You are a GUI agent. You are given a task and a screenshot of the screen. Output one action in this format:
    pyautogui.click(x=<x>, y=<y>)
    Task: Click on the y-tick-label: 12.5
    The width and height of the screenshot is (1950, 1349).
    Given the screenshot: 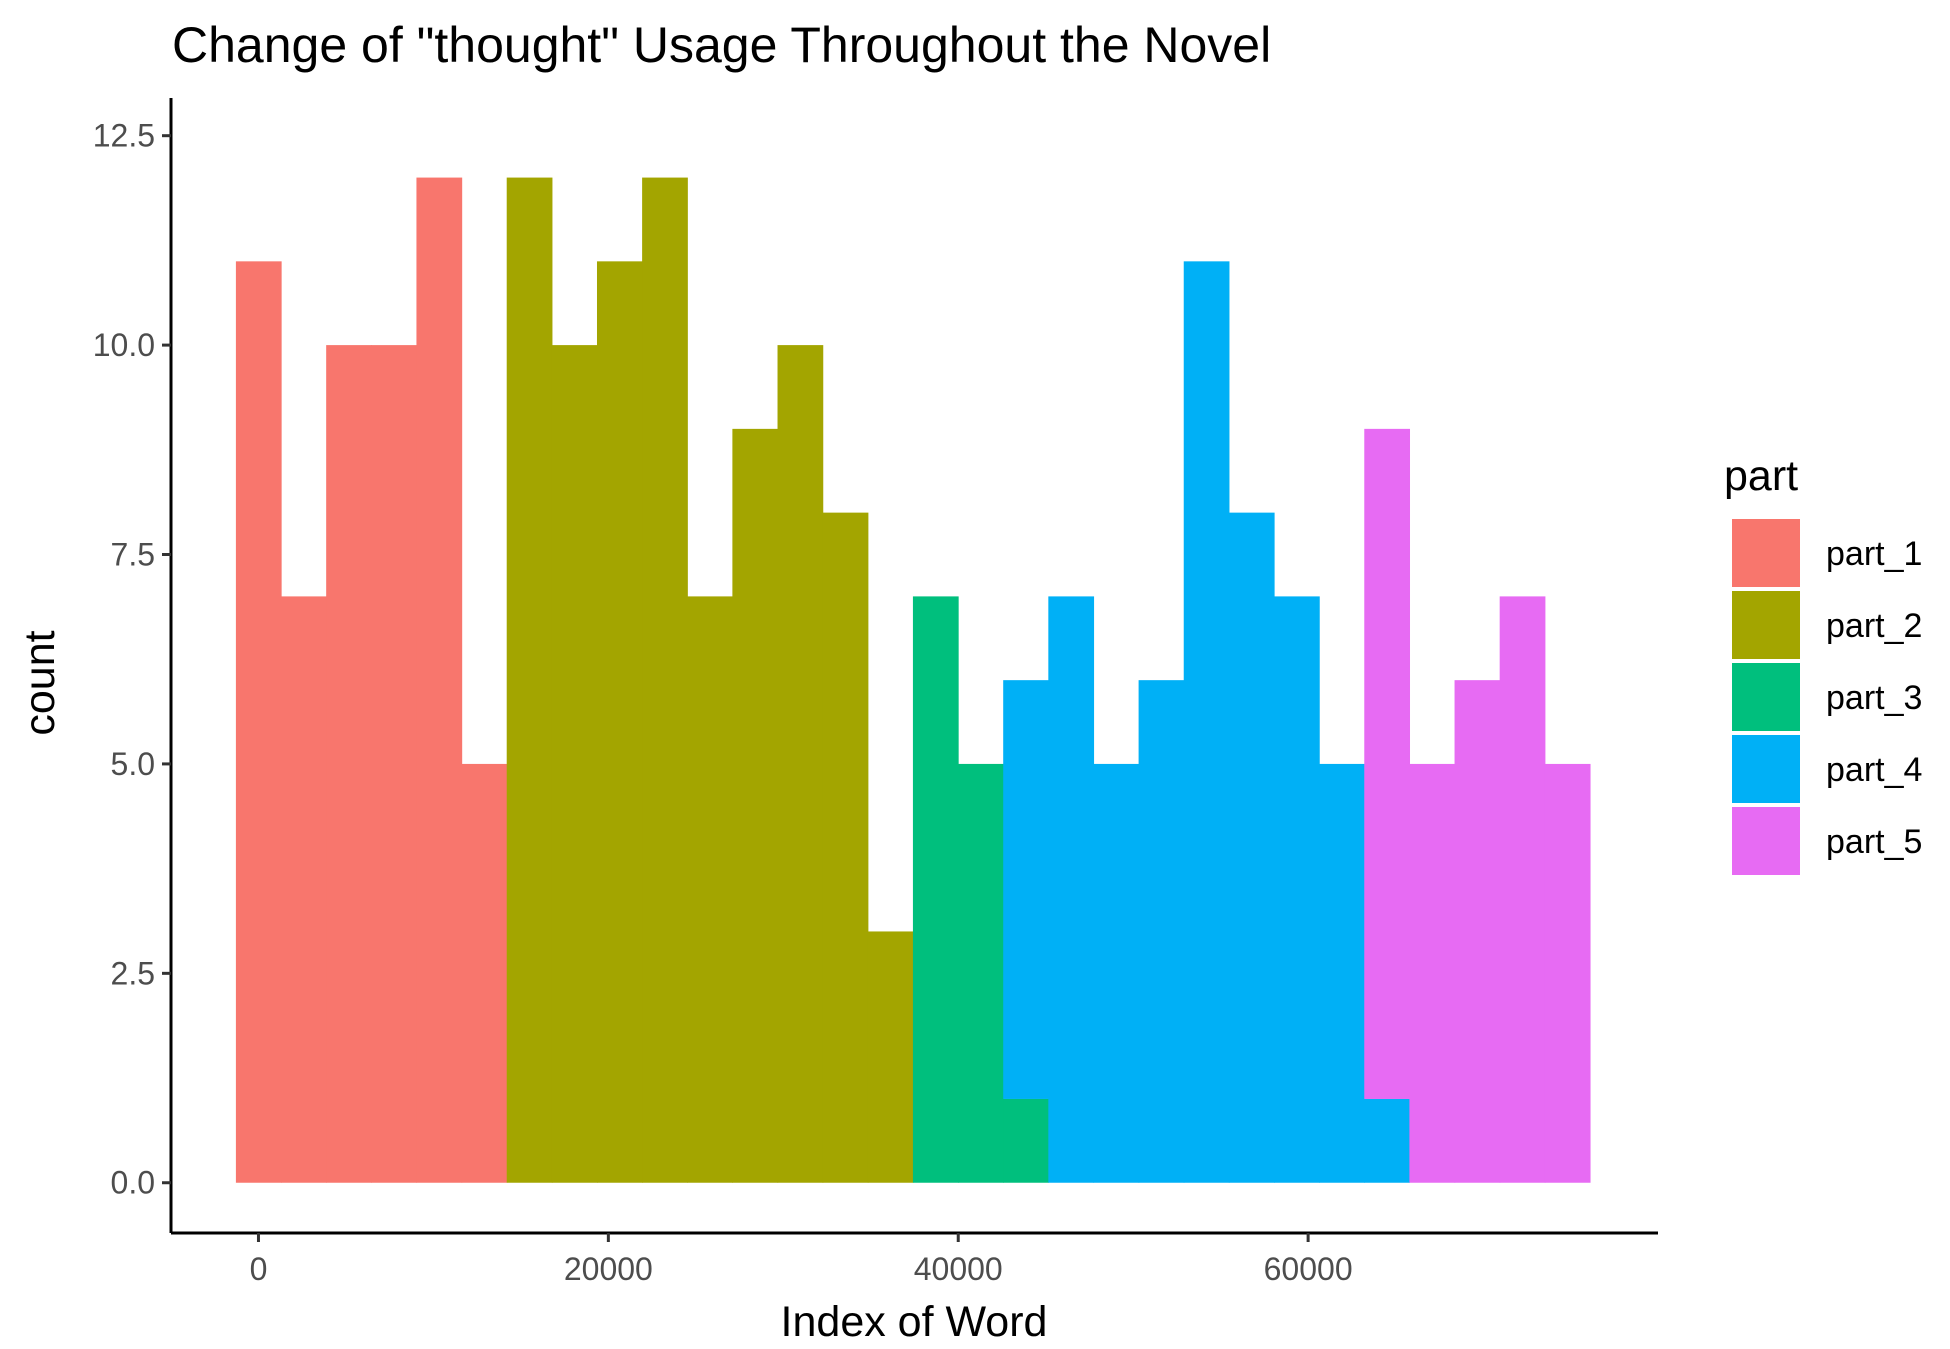 What is the action you would take?
    pyautogui.click(x=124, y=136)
    